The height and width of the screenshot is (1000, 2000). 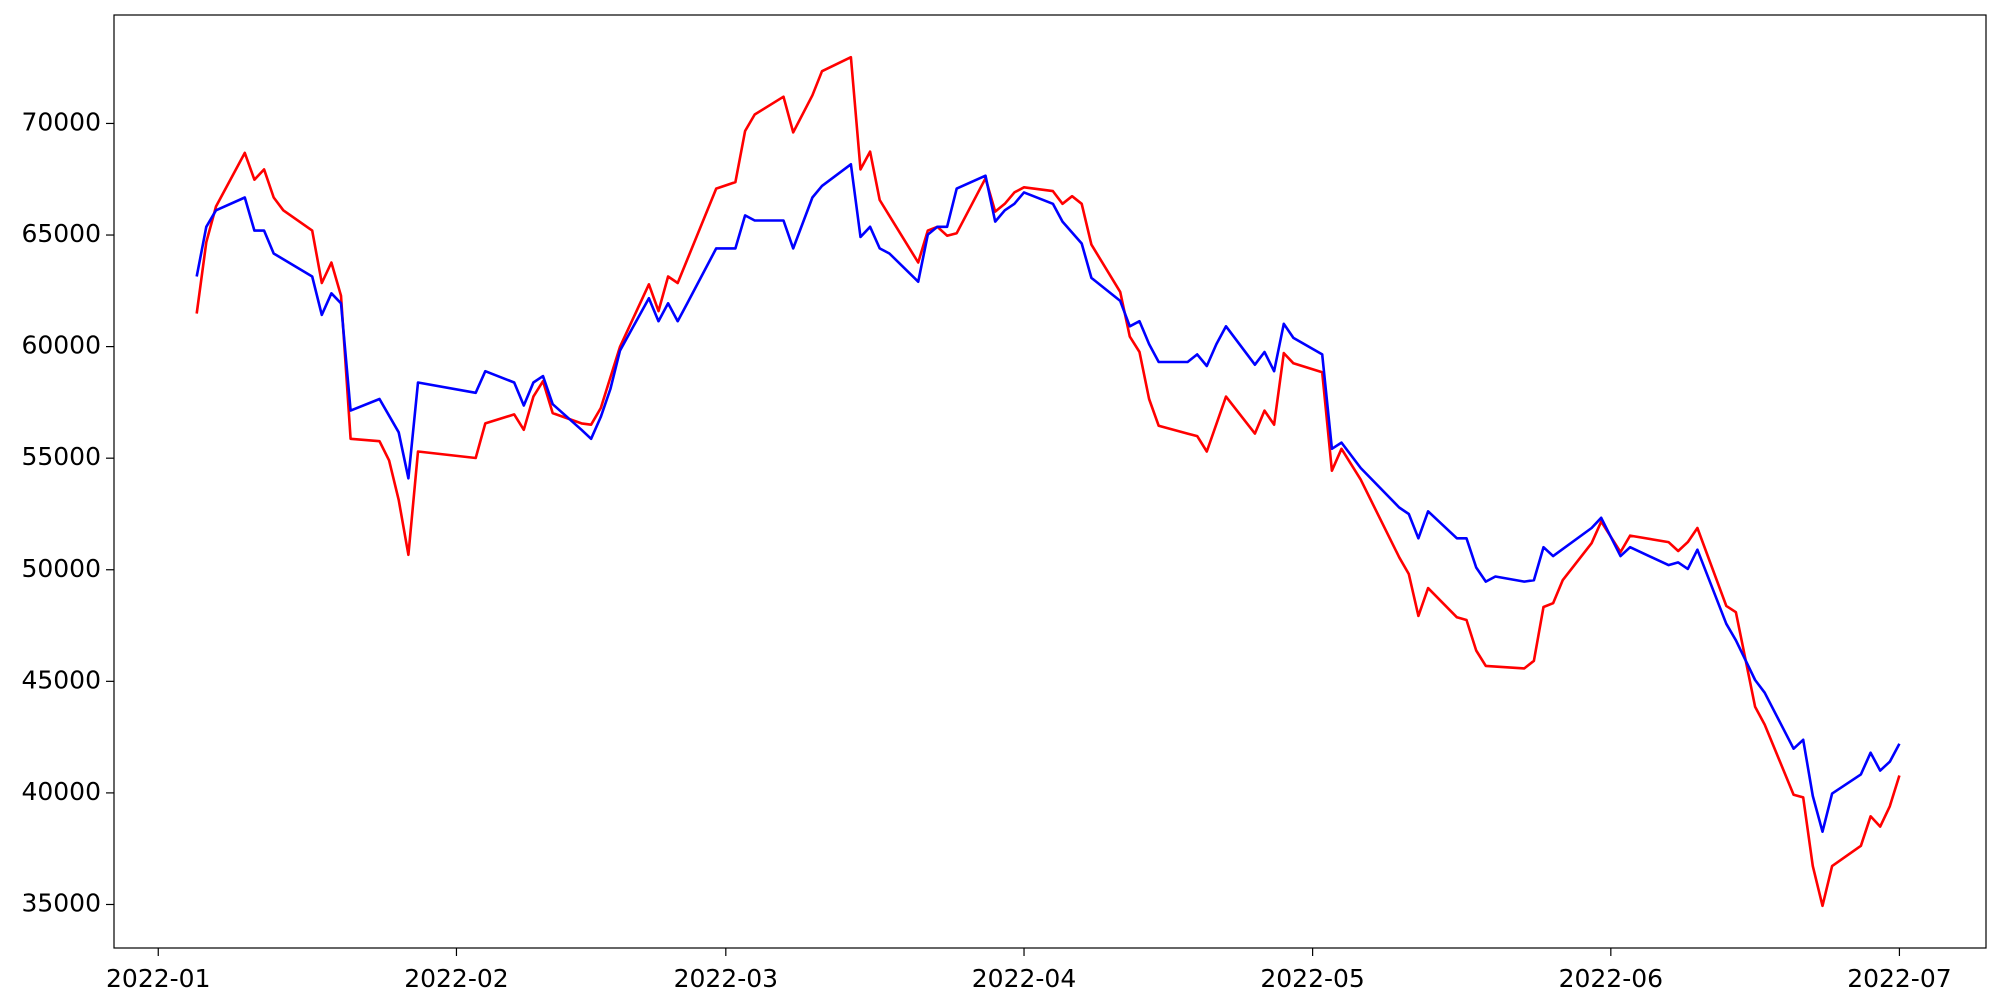 I want to click on y-tick-label: 50000, so click(x=61, y=568).